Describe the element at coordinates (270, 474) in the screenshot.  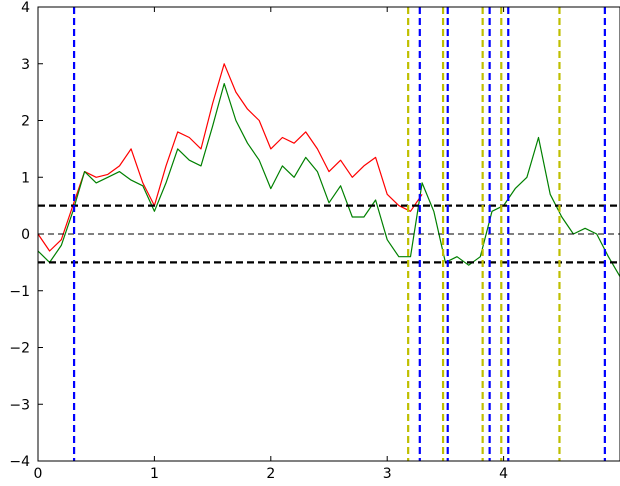
I see `x-tick-label: 2` at that location.